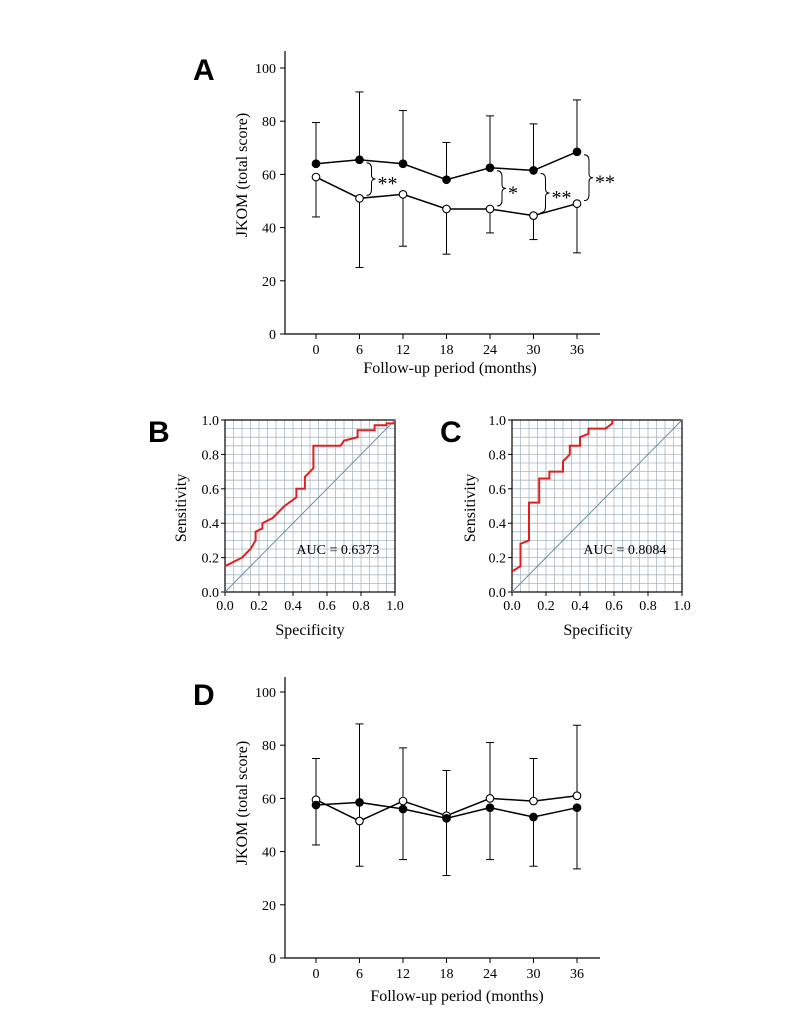 The width and height of the screenshot is (785, 1015). Describe the element at coordinates (181, 508) in the screenshot. I see `panel-b-ylabel: Sensitivity` at that location.